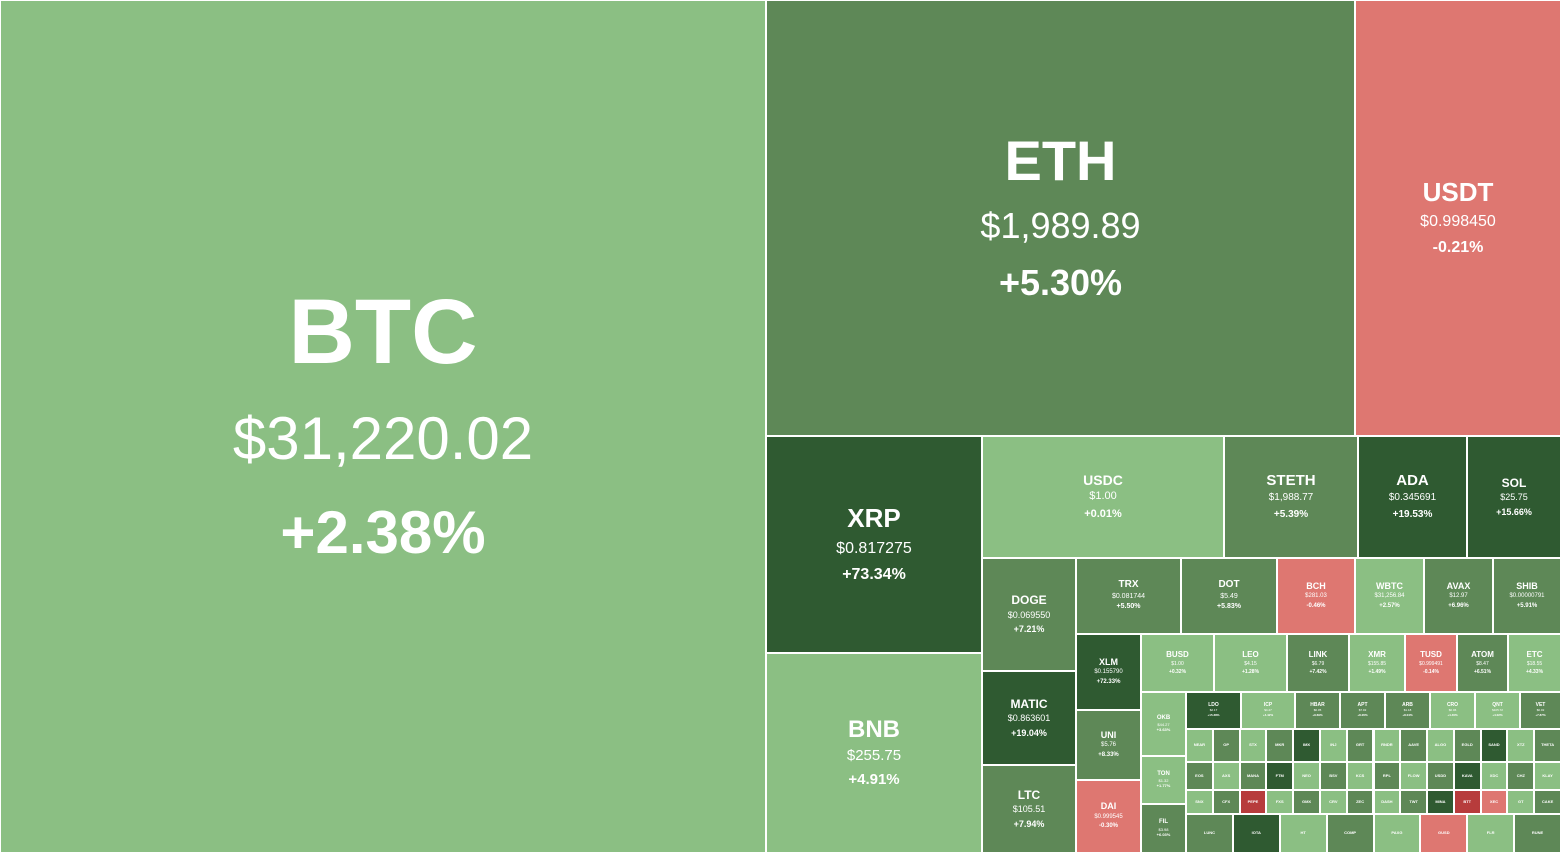 Image resolution: width=1561 pixels, height=853 pixels. Describe the element at coordinates (1521, 745) in the screenshot. I see `tile-xtz: XTZ` at that location.